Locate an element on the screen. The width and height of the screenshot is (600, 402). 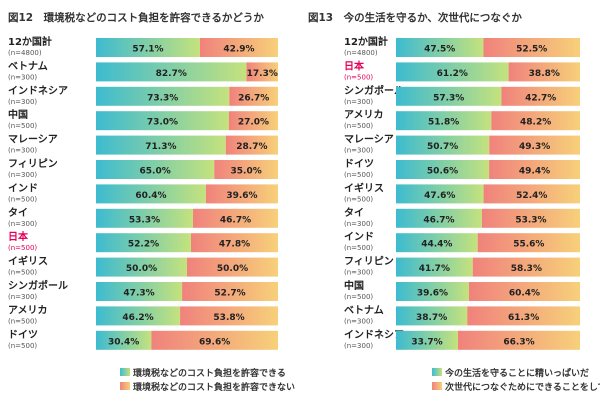
category-n-label: (n=4800) is located at coordinates (25, 53).